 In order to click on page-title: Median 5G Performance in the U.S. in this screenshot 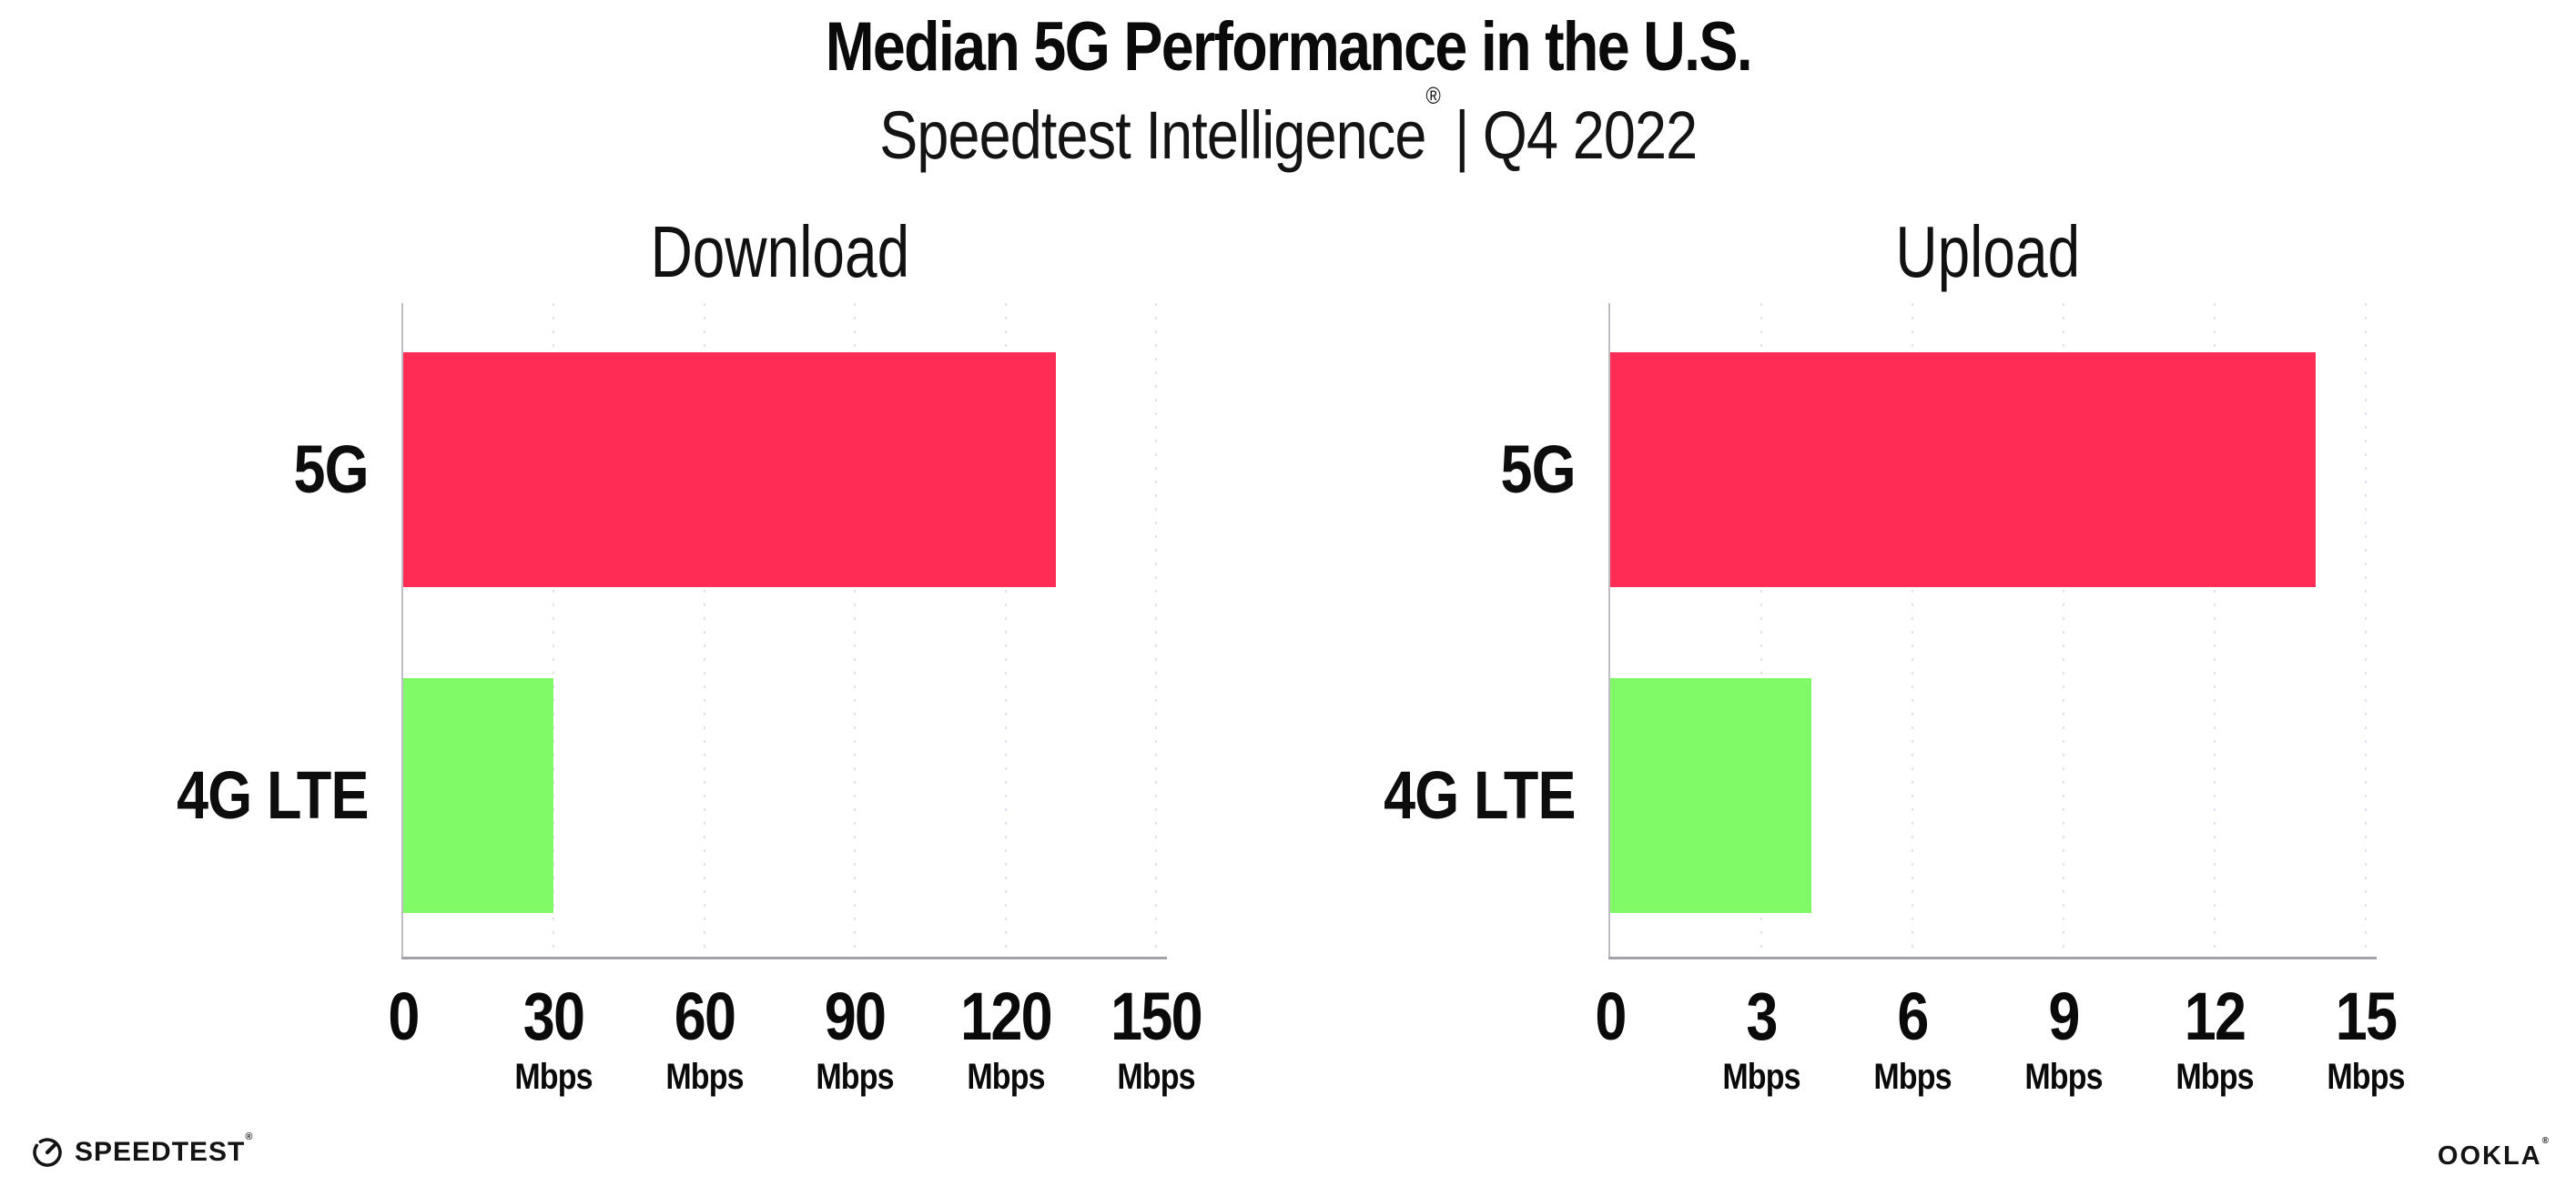, I will do `click(1288, 48)`.